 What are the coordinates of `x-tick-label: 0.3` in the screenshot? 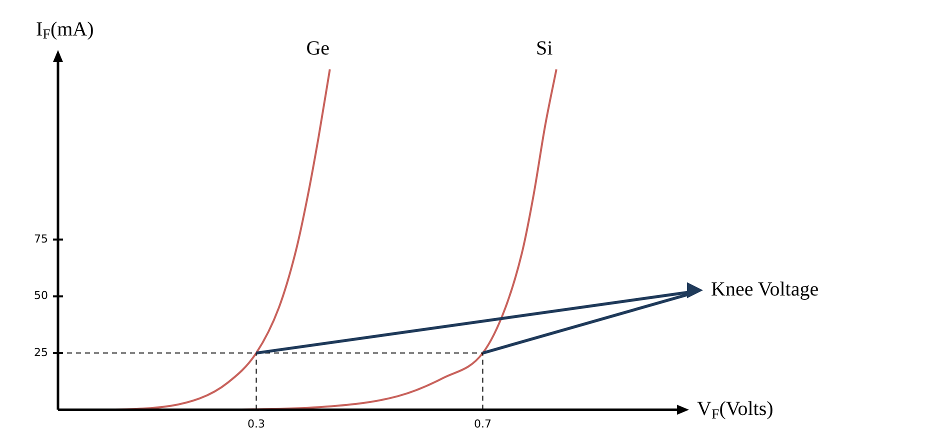 It's located at (256, 423).